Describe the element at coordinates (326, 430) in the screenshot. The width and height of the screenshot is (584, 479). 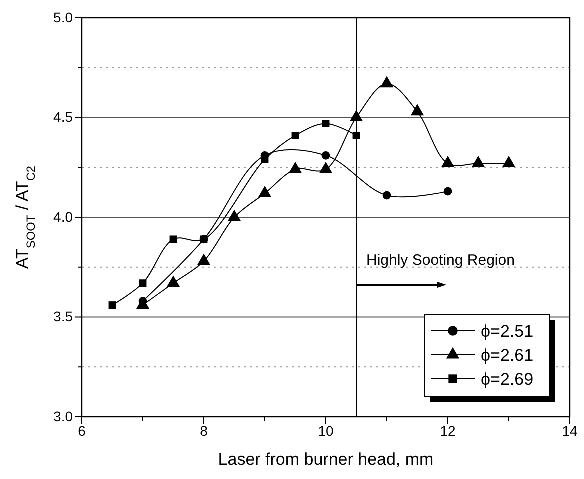
I see `x-tick-label: 10` at that location.